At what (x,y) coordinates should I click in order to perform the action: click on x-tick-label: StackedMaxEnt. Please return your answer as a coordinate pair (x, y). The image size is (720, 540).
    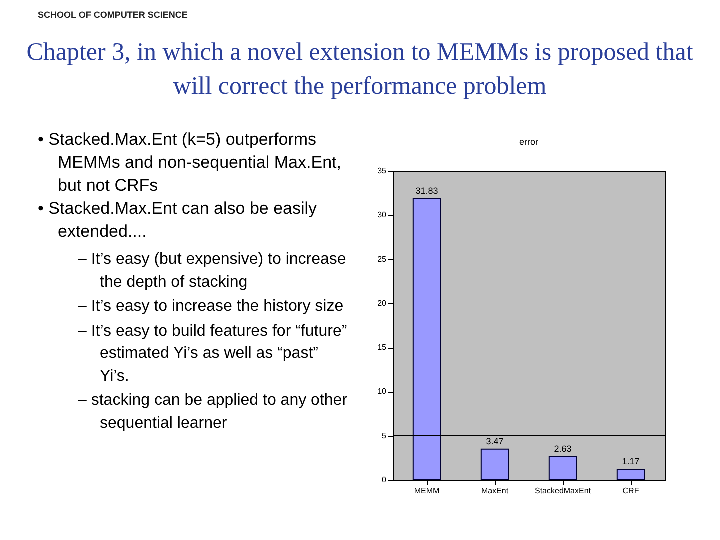
    Looking at the image, I should click on (563, 491).